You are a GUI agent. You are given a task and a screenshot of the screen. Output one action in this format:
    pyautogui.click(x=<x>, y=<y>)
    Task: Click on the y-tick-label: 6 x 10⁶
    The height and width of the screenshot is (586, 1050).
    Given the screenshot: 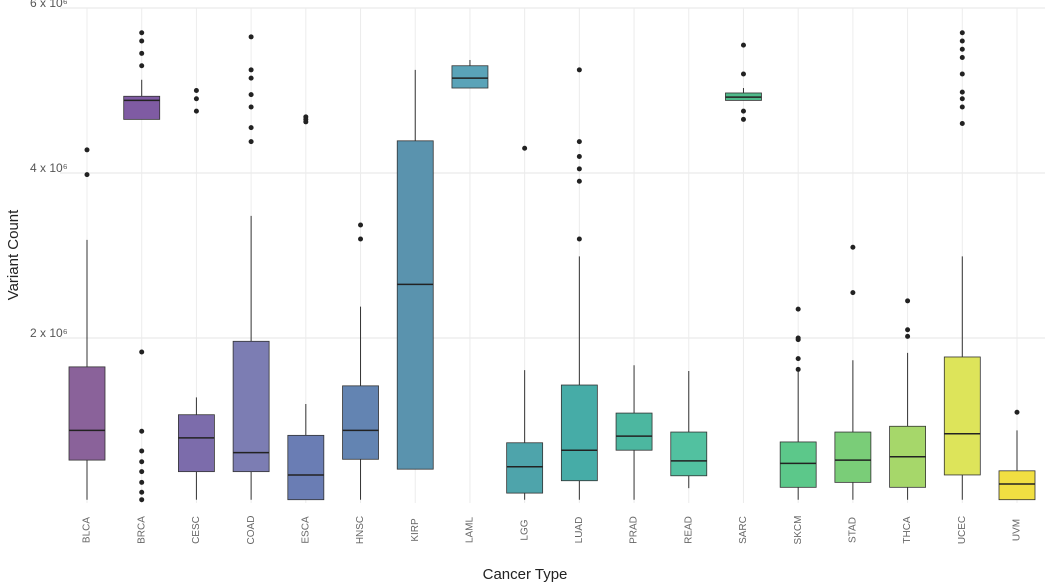 What is the action you would take?
    pyautogui.click(x=49, y=5)
    